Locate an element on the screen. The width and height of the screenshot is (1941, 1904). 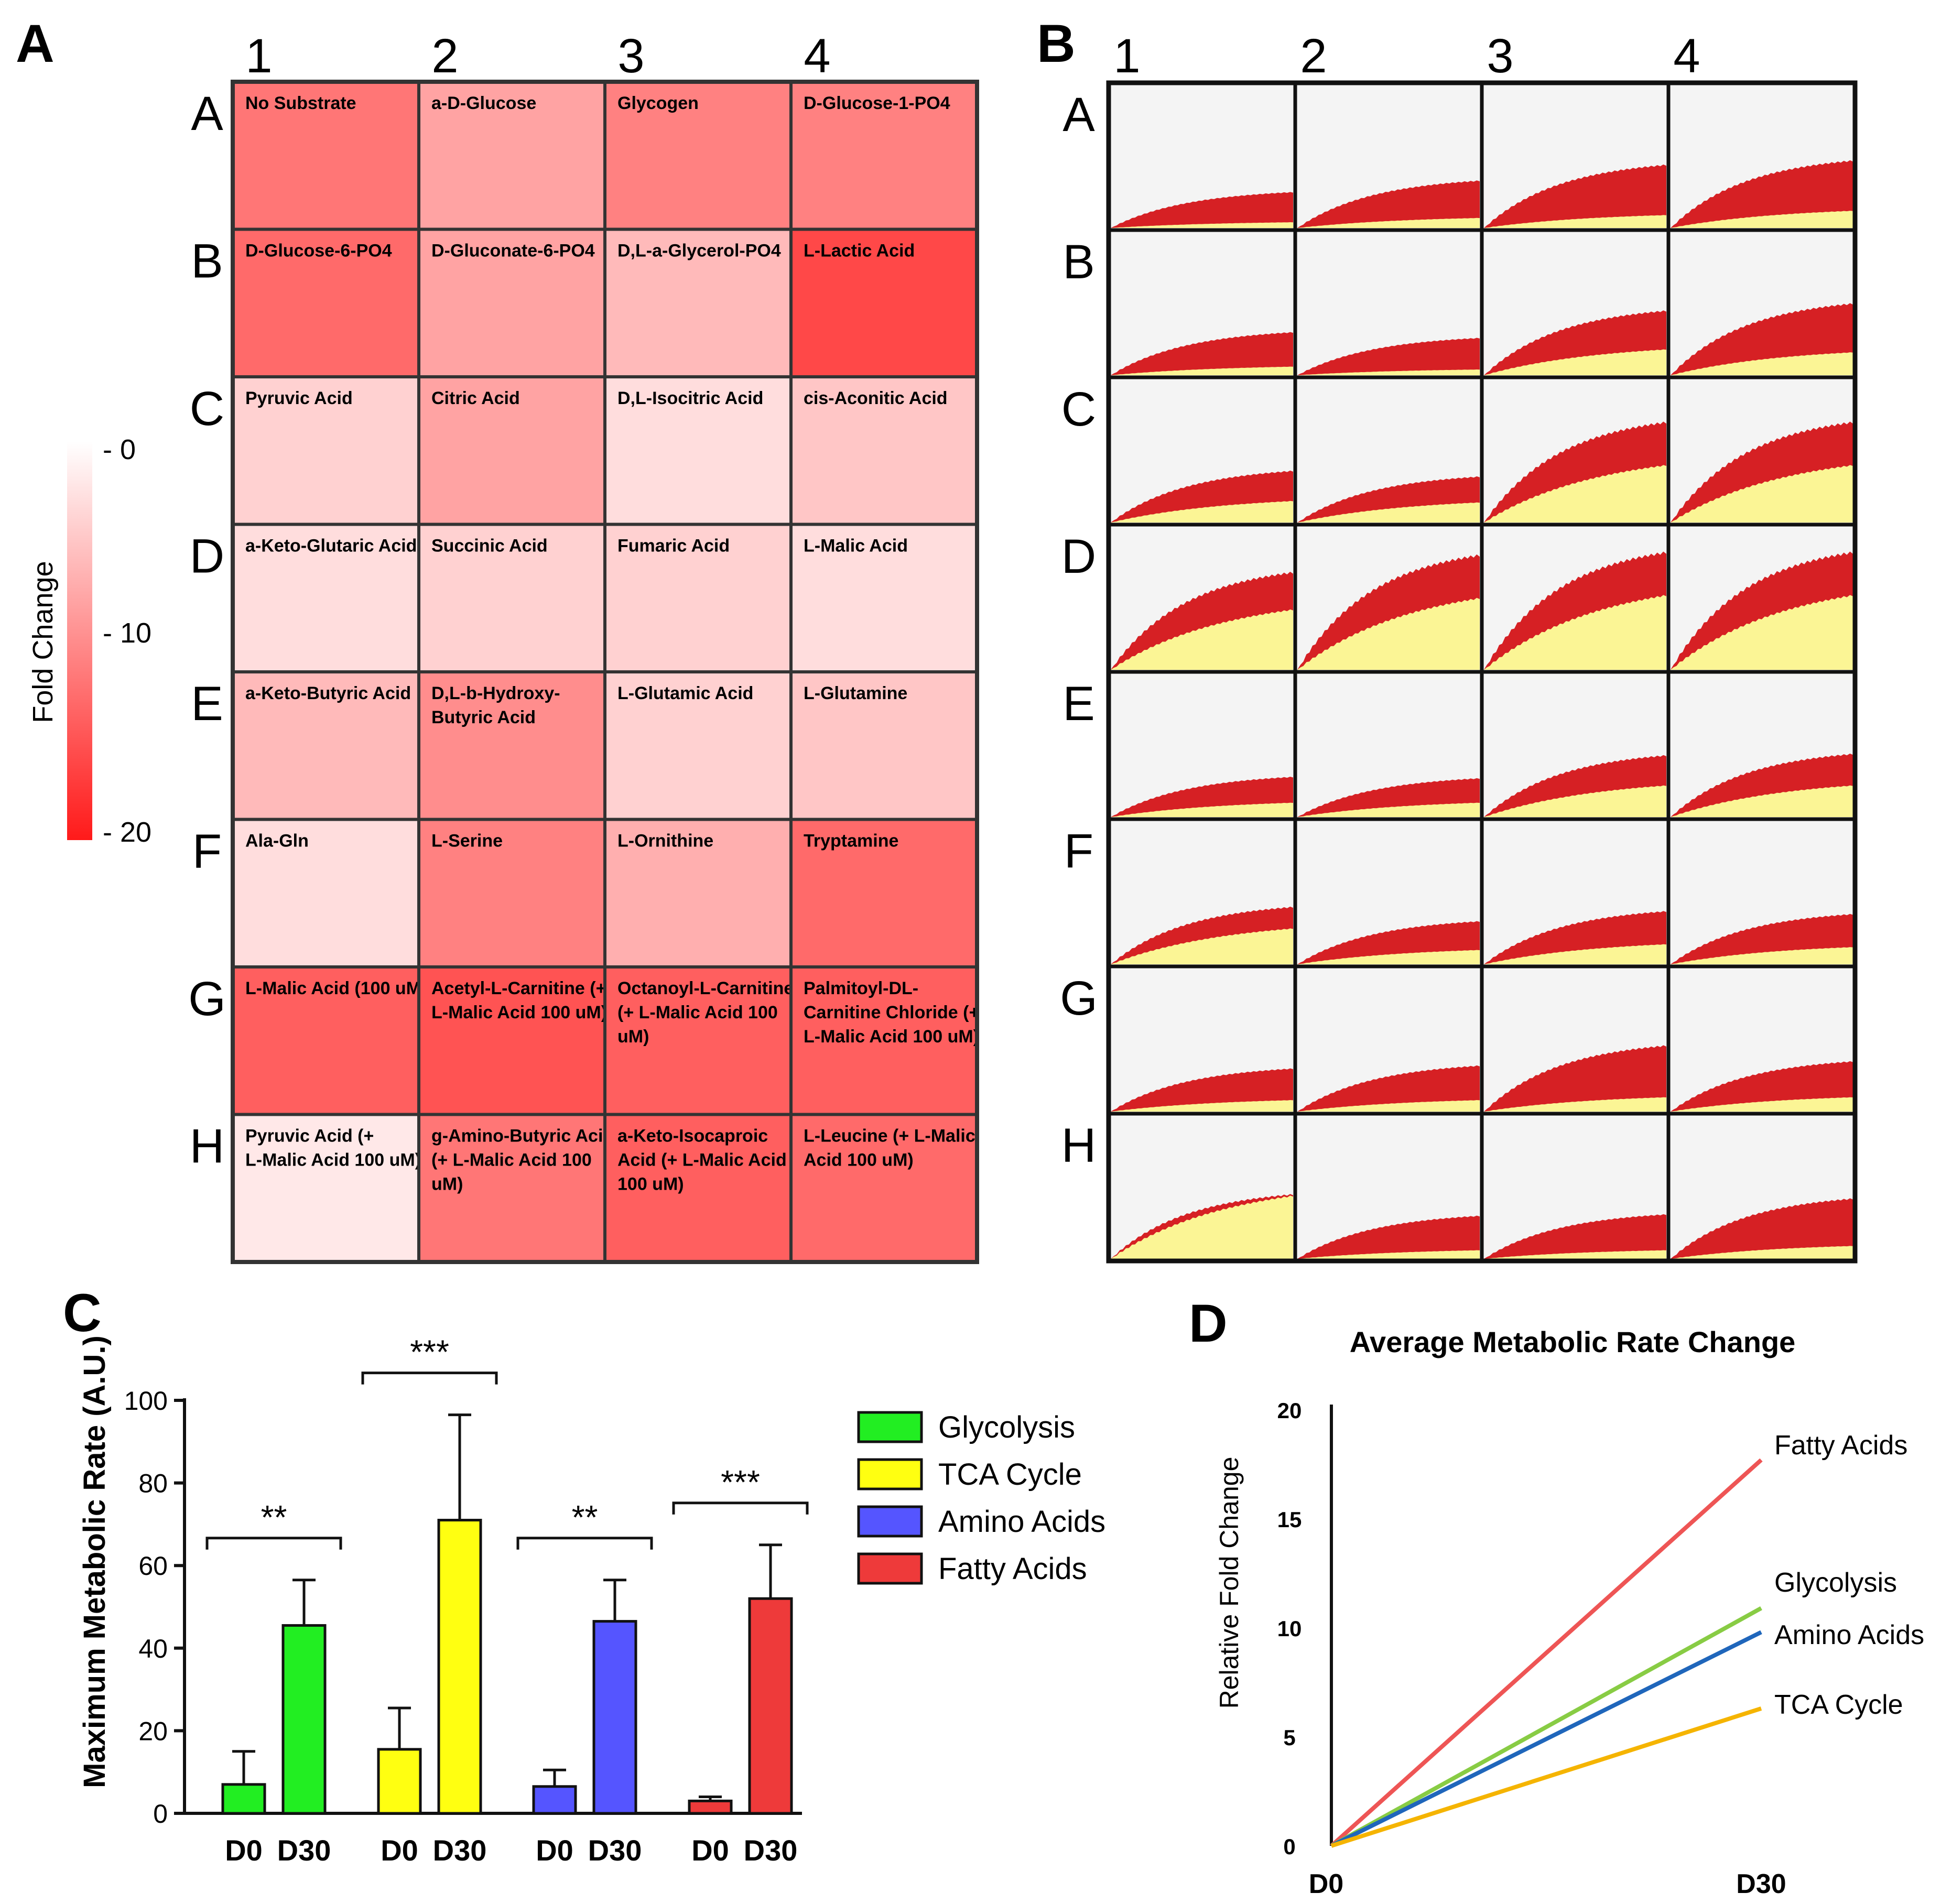
heatmap-cell-label: Citric Acid is located at coordinates (475, 398).